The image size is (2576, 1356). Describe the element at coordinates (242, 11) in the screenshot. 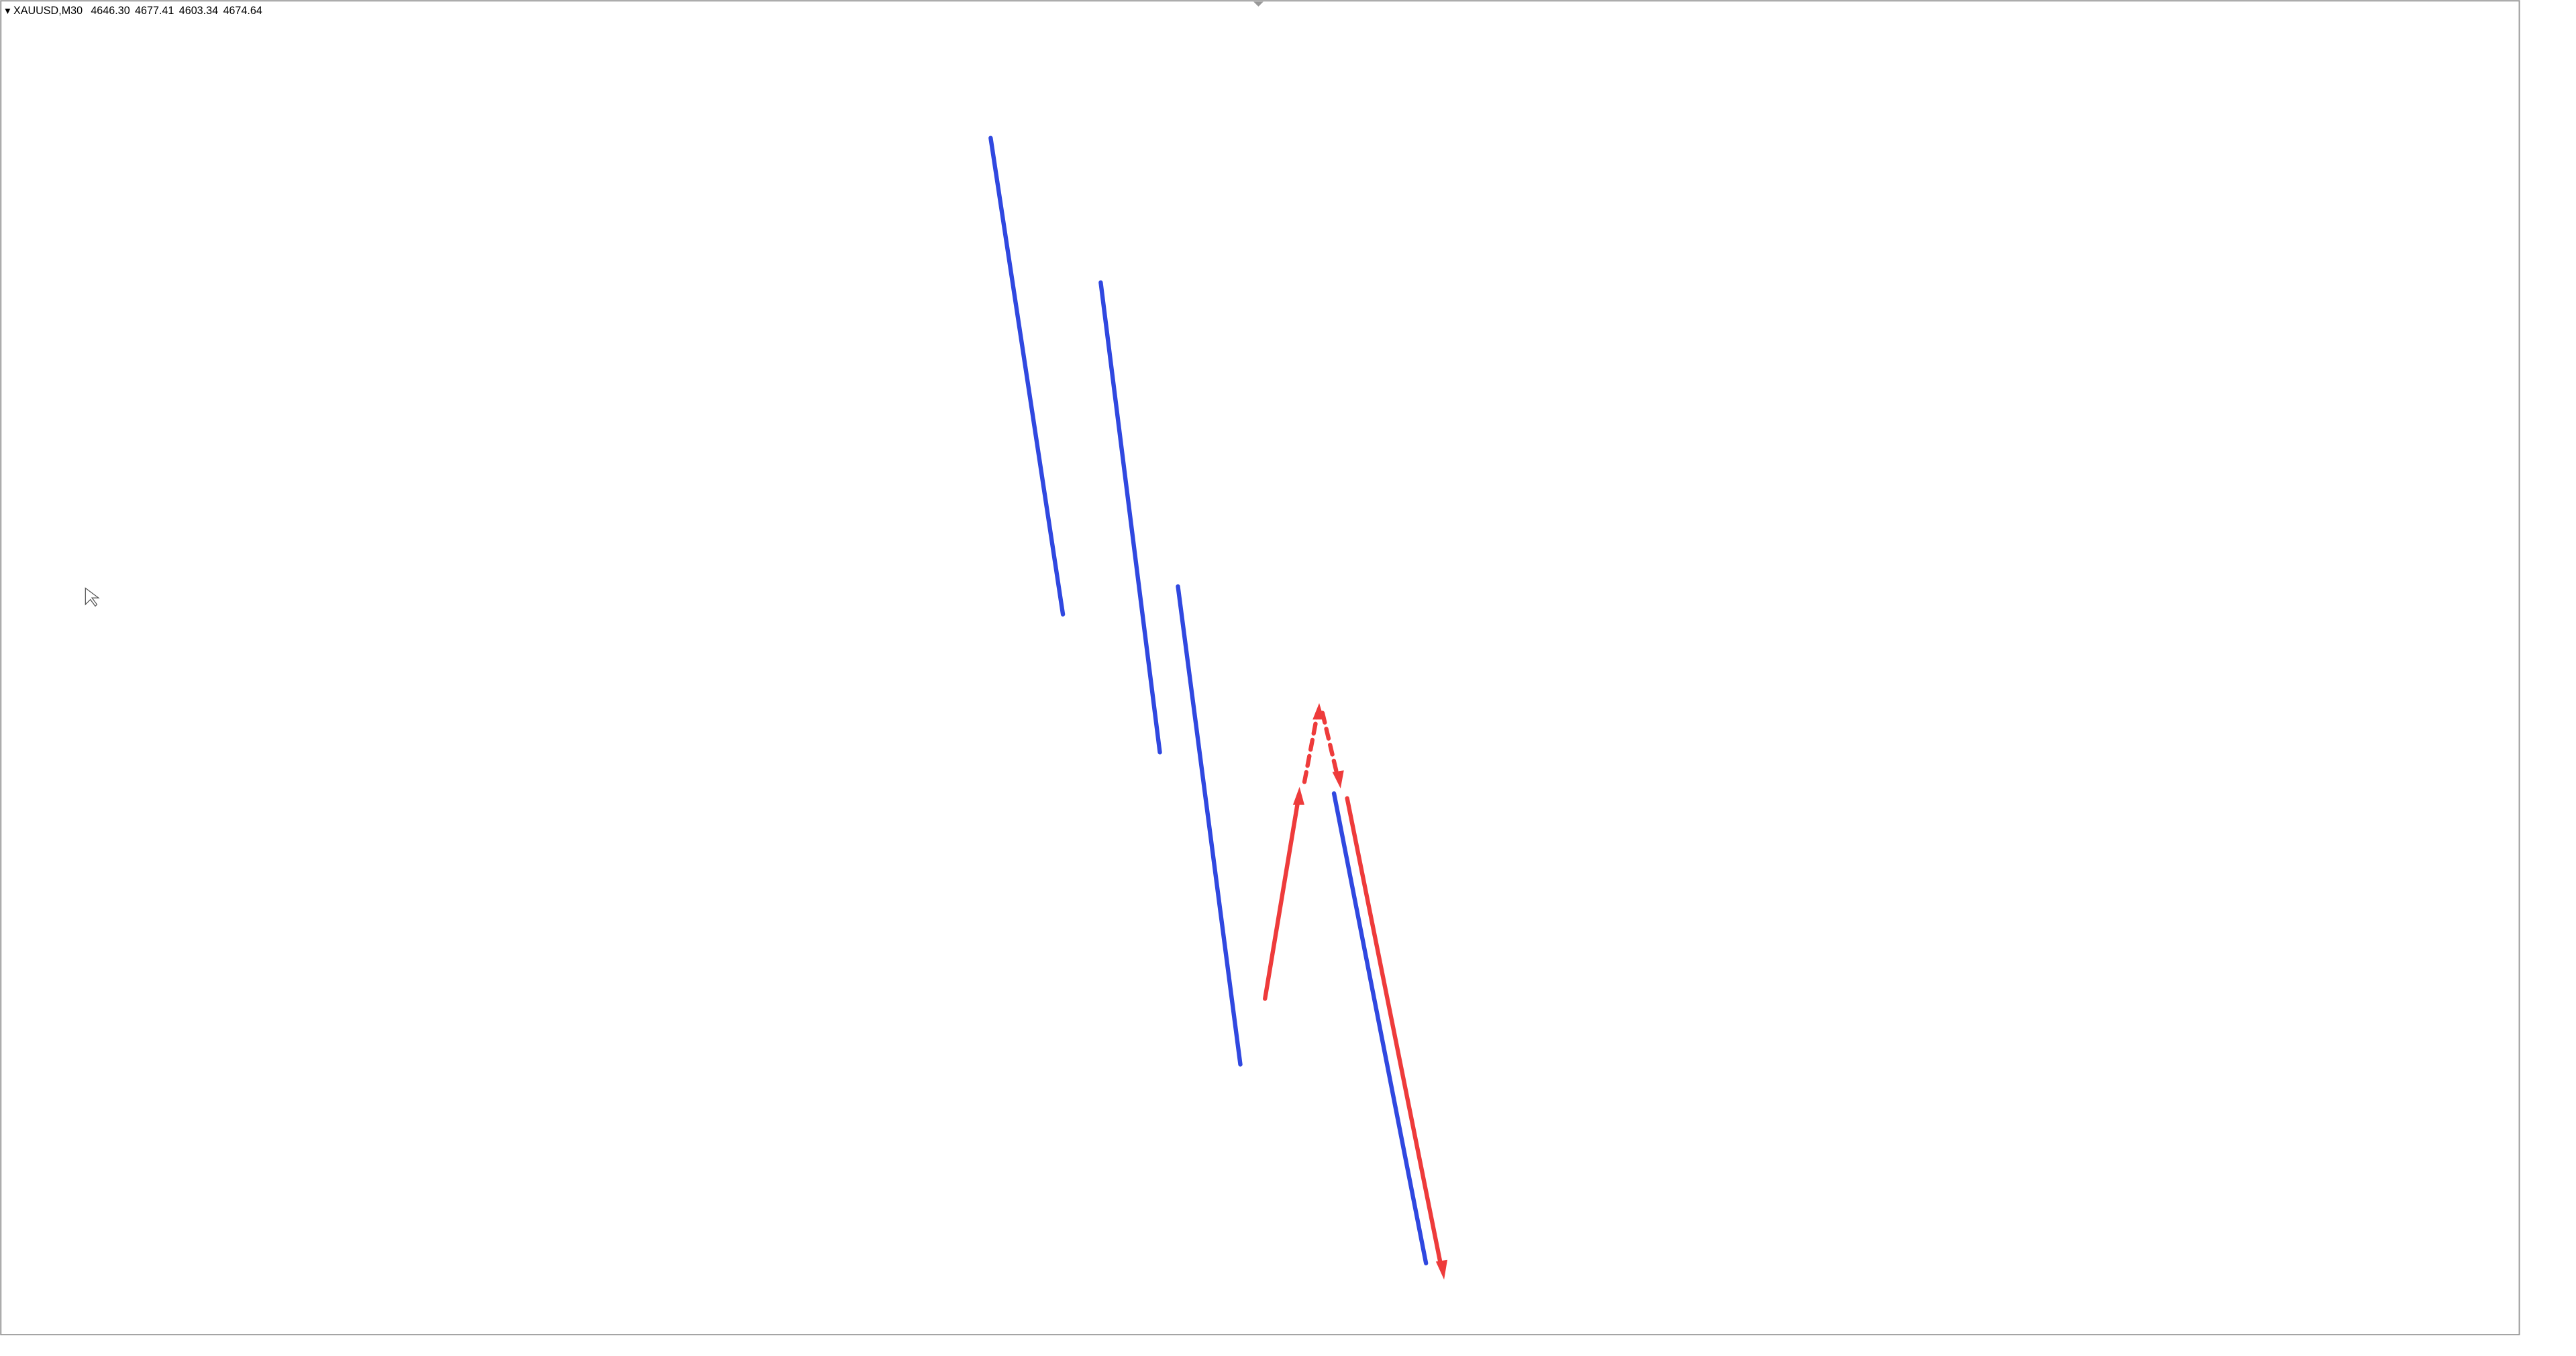

I see `header-close: 4674.64` at that location.